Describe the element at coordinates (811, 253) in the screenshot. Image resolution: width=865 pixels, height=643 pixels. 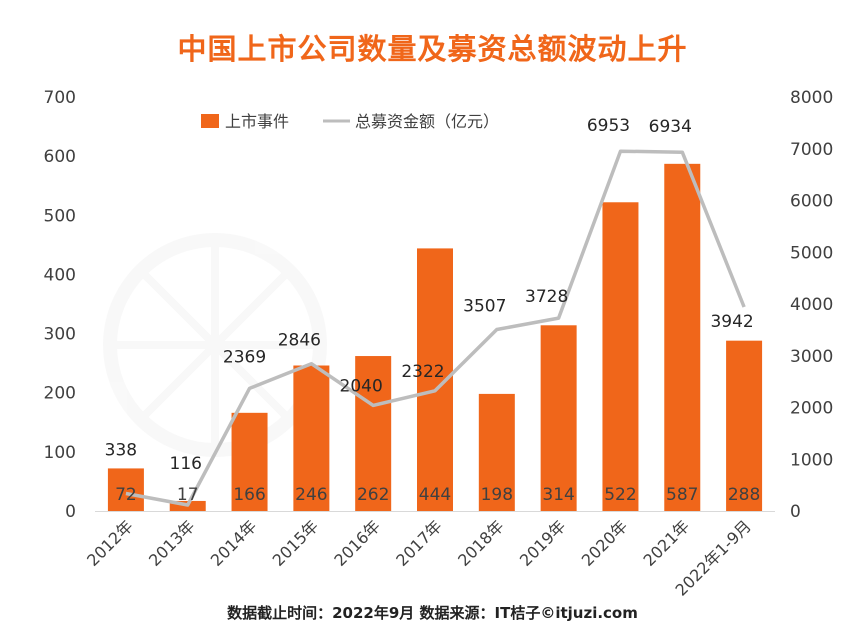
I see `y-right-tick-5: 5000` at that location.